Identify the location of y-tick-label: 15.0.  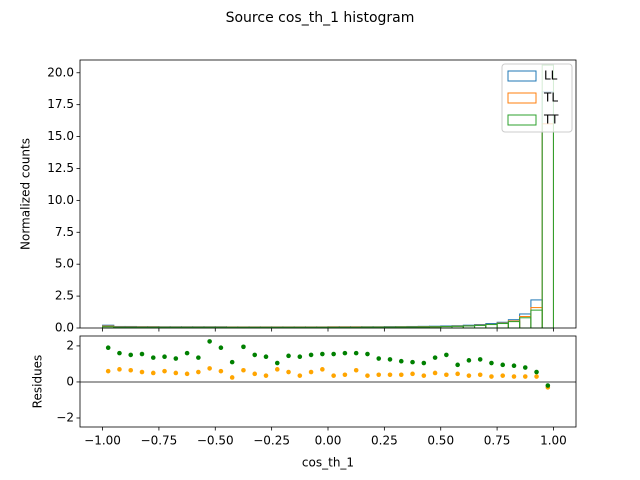
(60, 136).